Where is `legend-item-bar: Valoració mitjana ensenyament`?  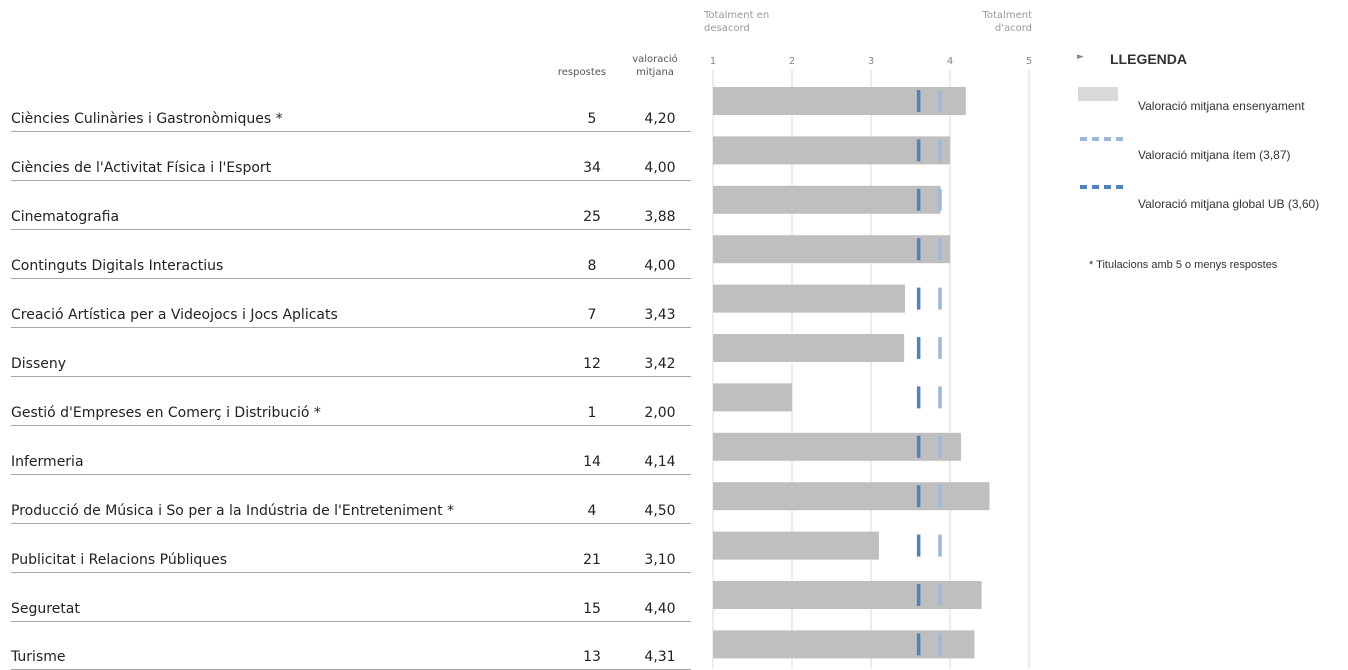 legend-item-bar: Valoració mitjana ensenyament is located at coordinates (1221, 106).